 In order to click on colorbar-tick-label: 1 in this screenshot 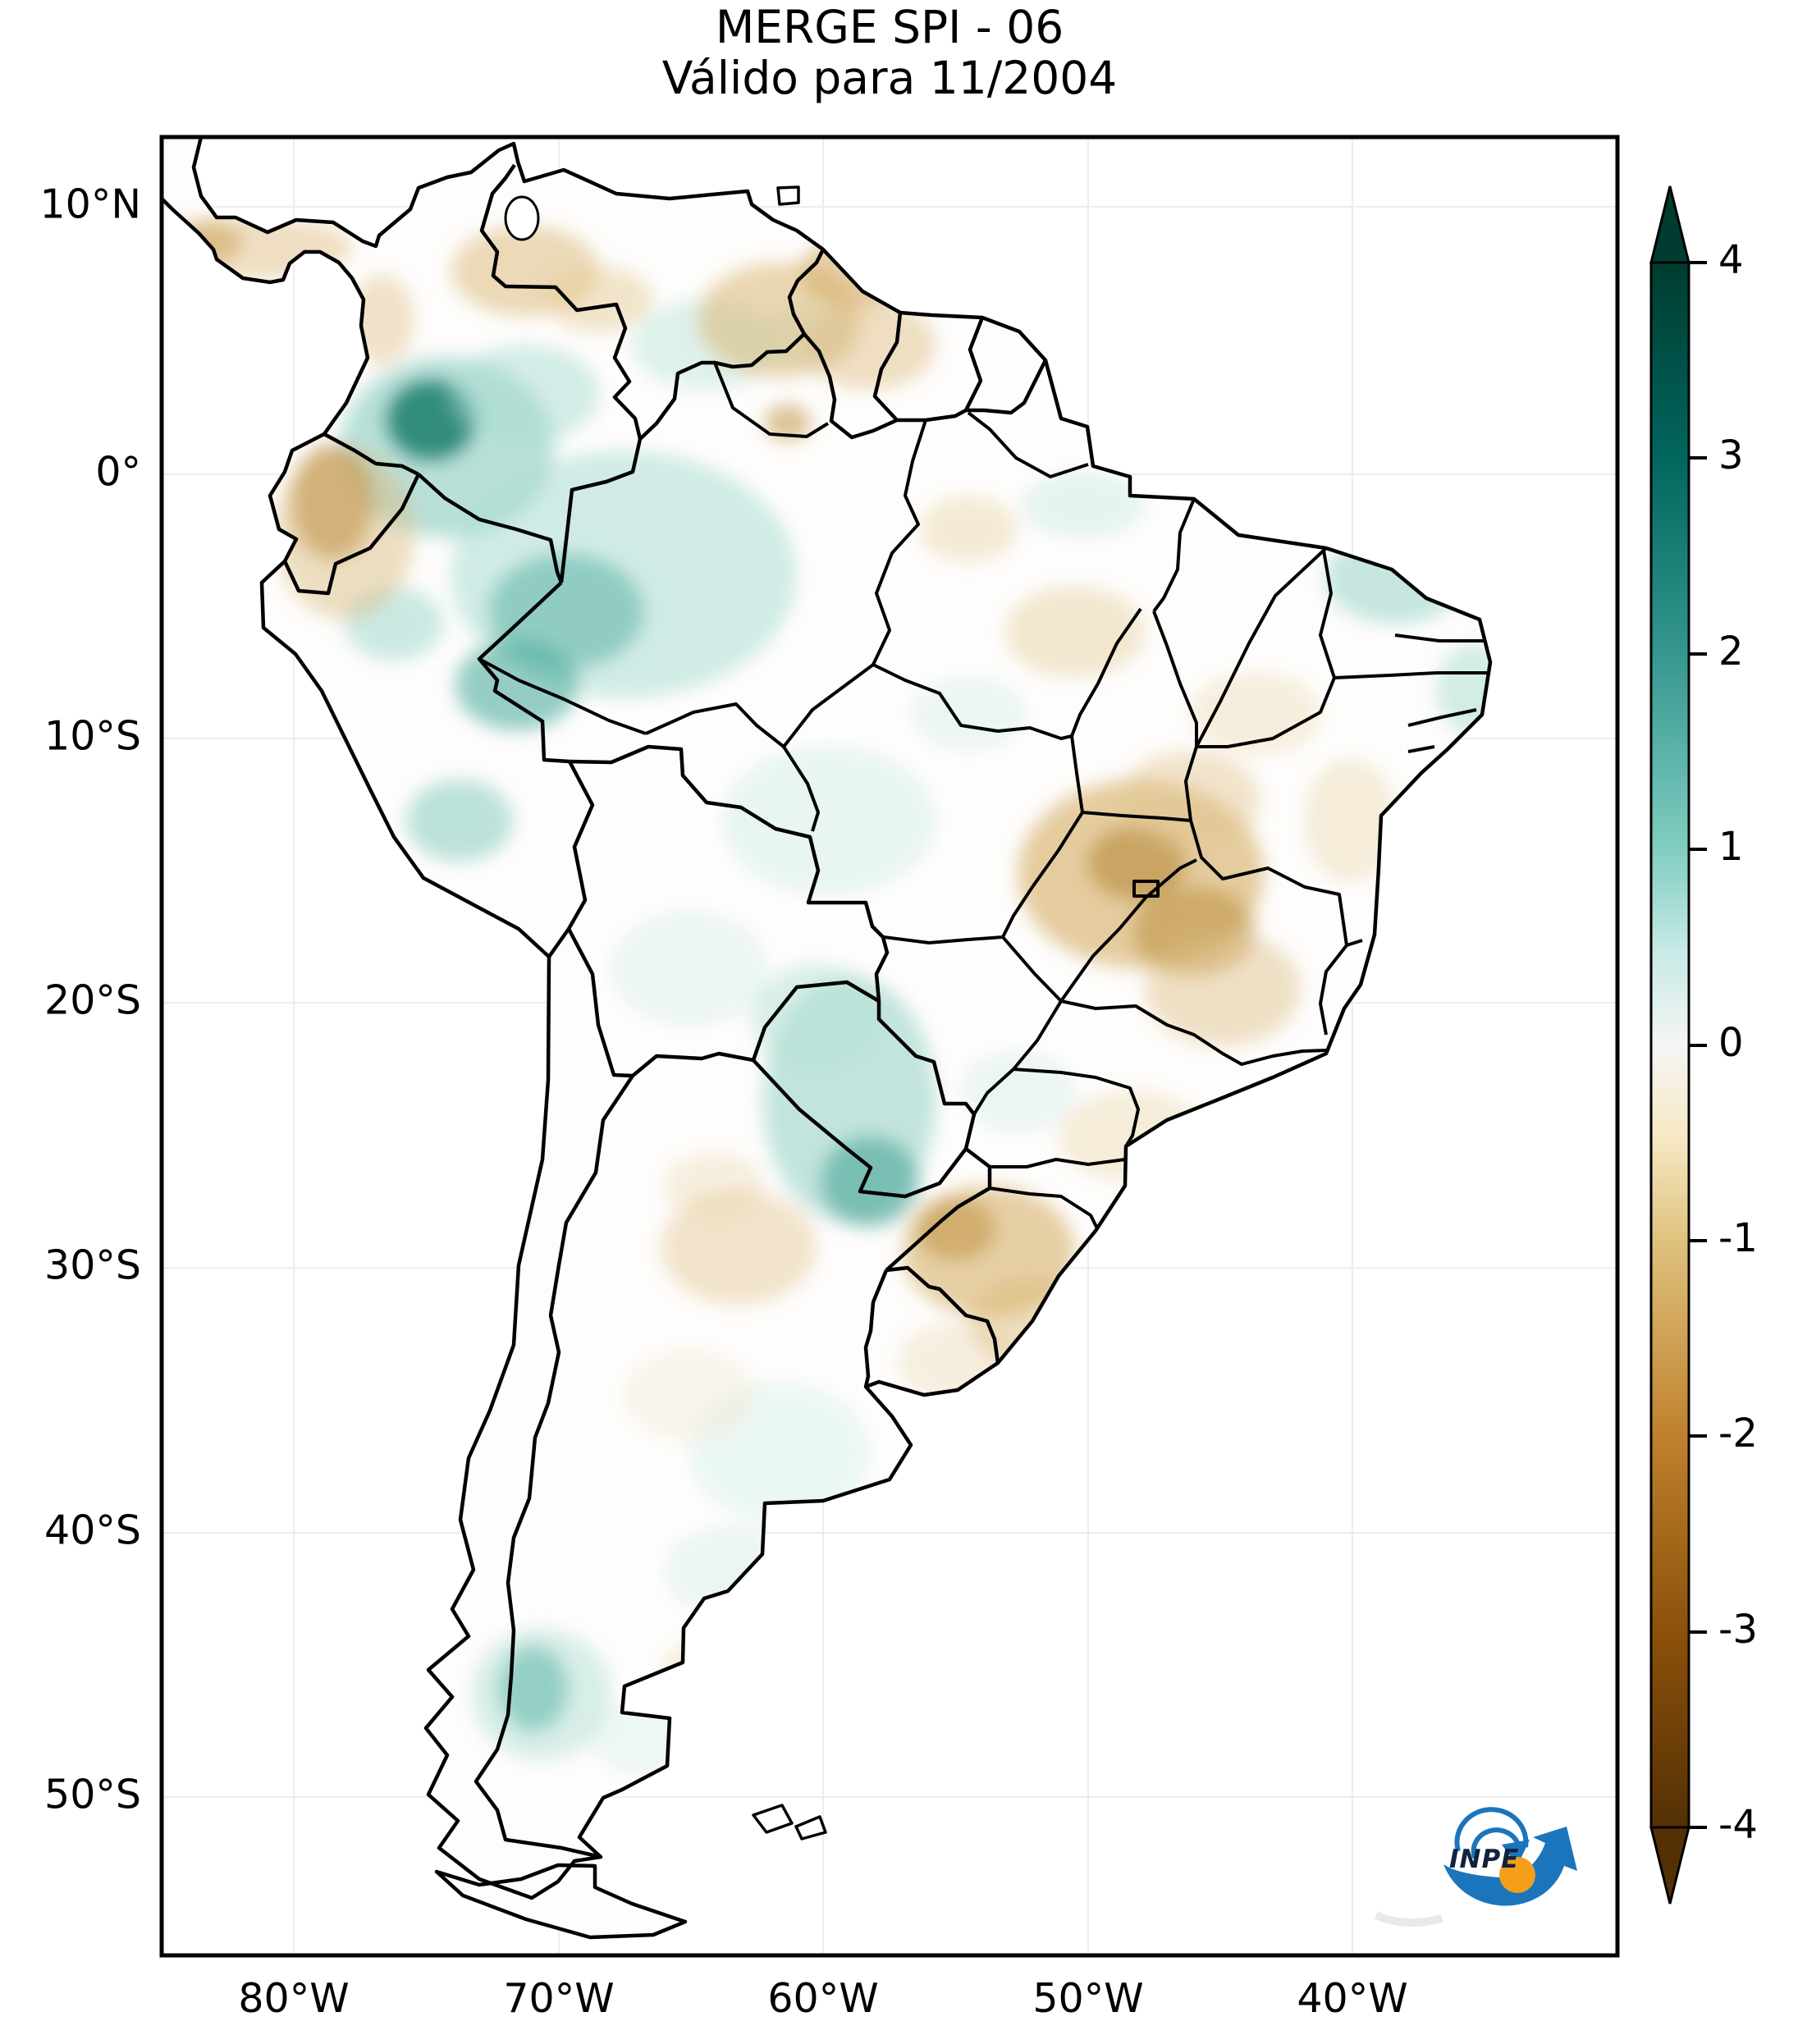, I will do `click(1731, 847)`.